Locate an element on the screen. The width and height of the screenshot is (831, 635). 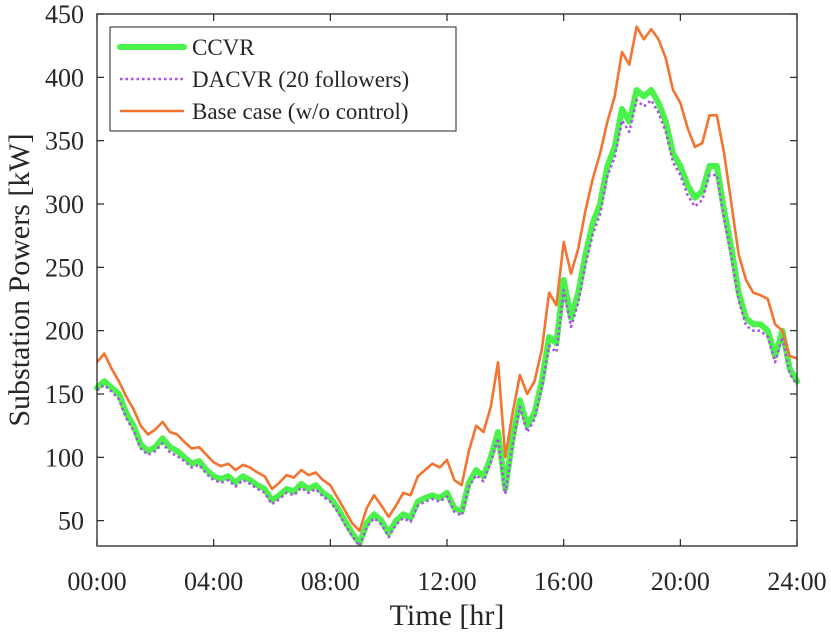
x-tick-label: 00:00 is located at coordinates (96, 581).